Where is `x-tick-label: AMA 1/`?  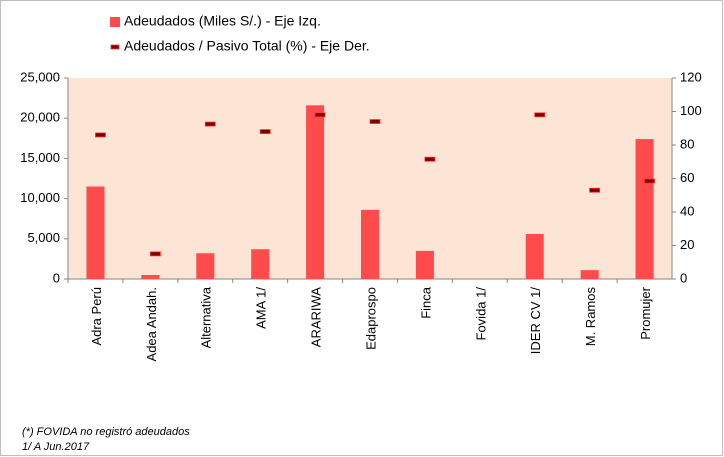 x-tick-label: AMA 1/ is located at coordinates (261, 308).